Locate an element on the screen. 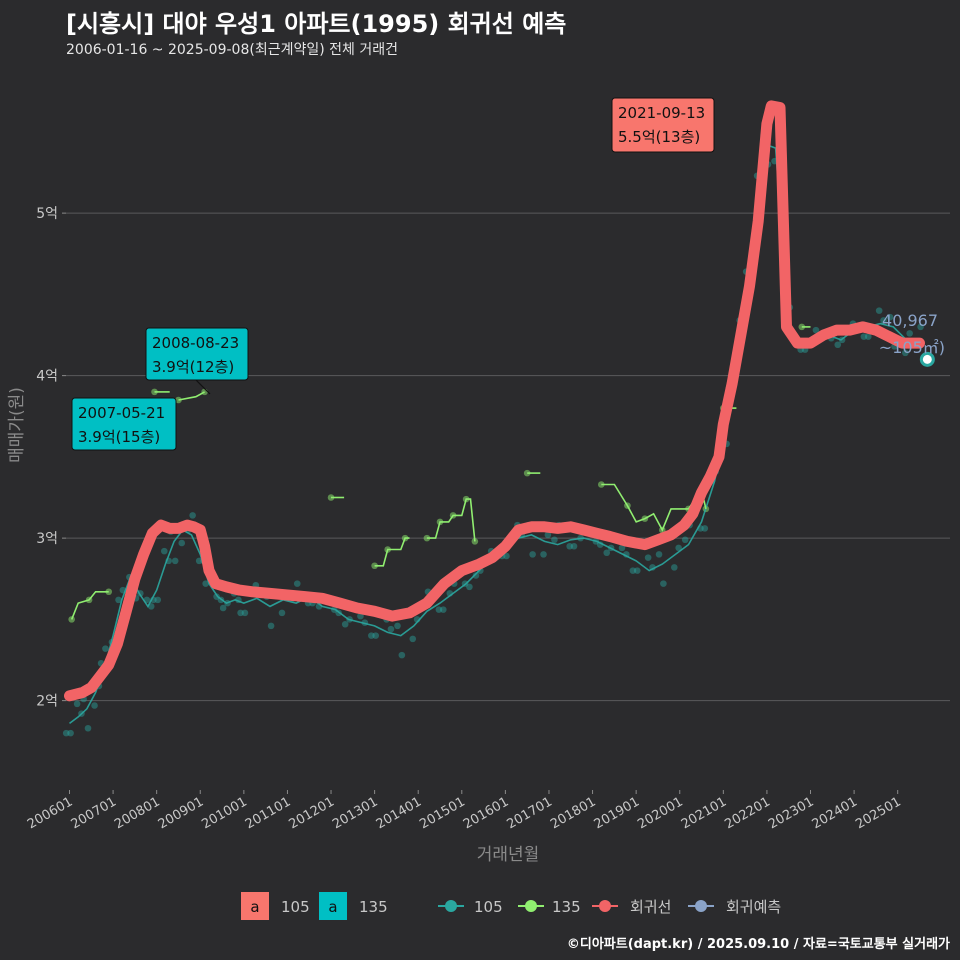 Image resolution: width=960 pixels, height=960 pixels. legend-label-135: 135 is located at coordinates (373, 907).